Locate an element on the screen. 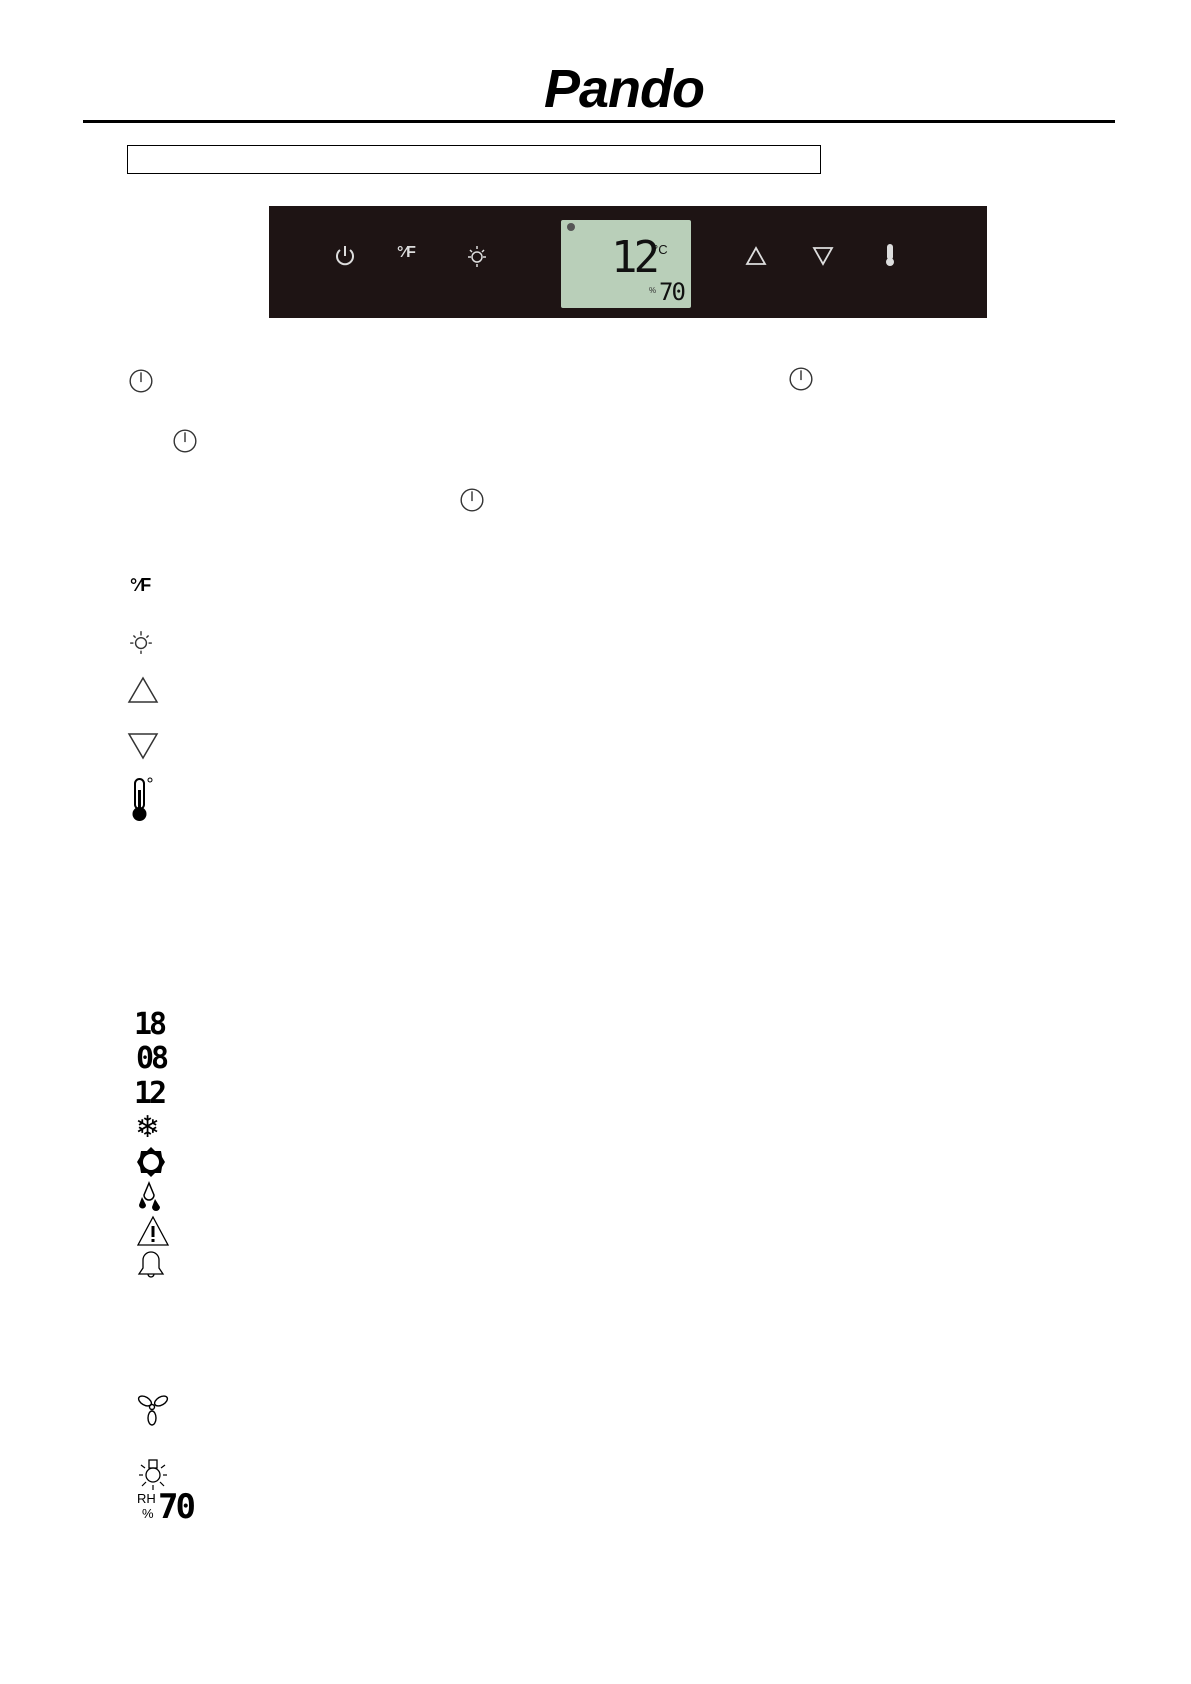 This screenshot has height=1684, width=1191. down-button is located at coordinates (823, 256).